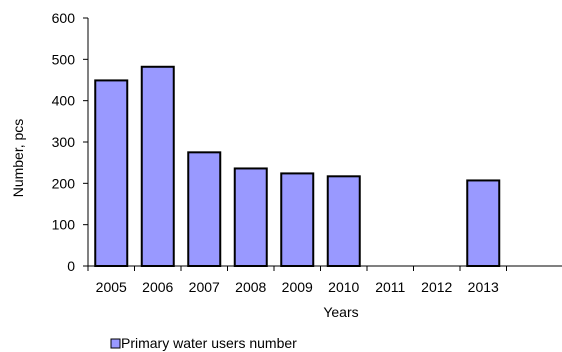 The width and height of the screenshot is (562, 352). What do you see at coordinates (204, 287) in the screenshot?
I see `x-tick-label: 2007` at bounding box center [204, 287].